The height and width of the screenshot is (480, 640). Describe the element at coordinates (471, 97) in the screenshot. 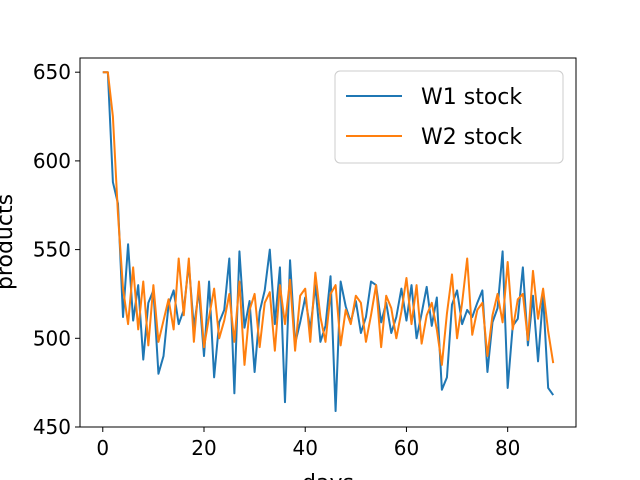

I see `legend-label-w1: W1 stock` at that location.